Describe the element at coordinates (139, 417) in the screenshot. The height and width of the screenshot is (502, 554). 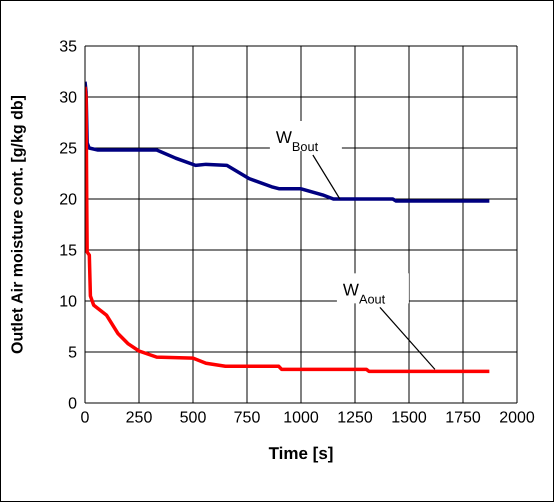
I see `x-tick-label: 250` at that location.